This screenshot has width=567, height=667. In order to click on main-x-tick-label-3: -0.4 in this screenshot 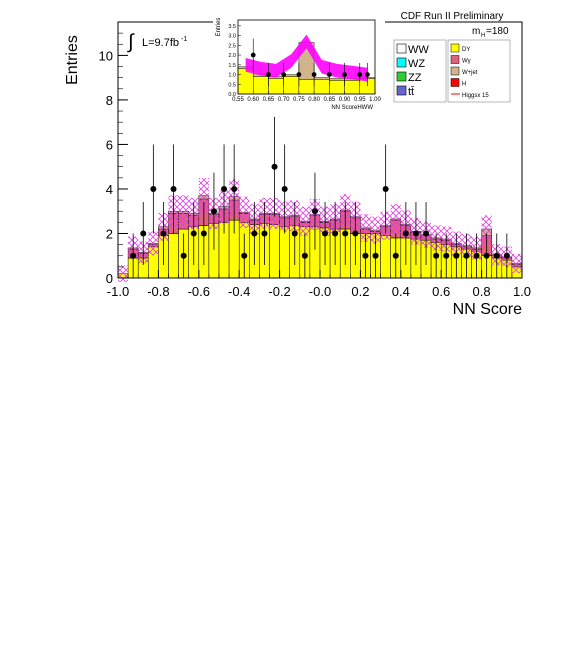, I will do `click(239, 291)`.